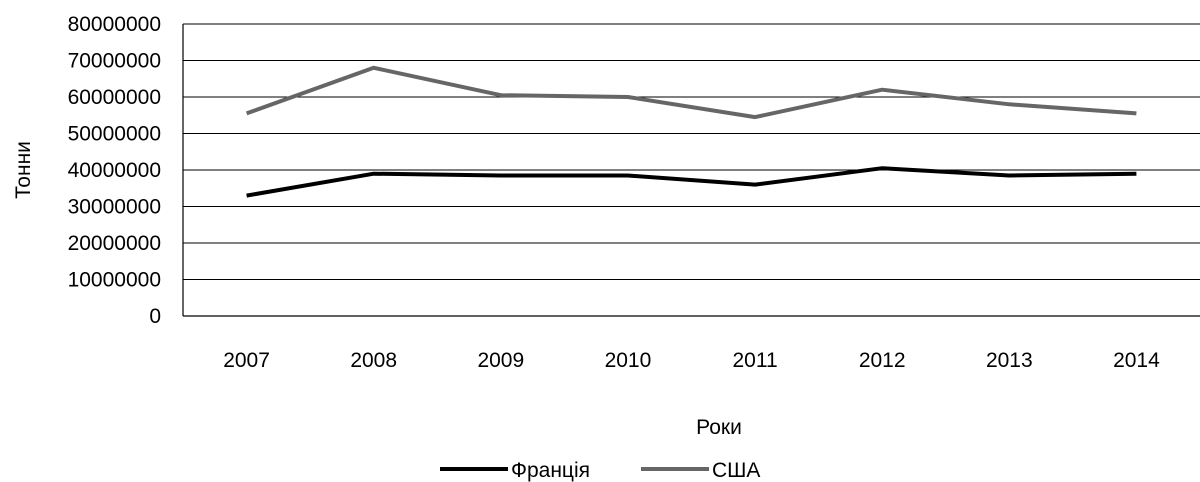 This screenshot has height=482, width=1200. What do you see at coordinates (882, 360) in the screenshot?
I see `x-tick-label: 2012` at bounding box center [882, 360].